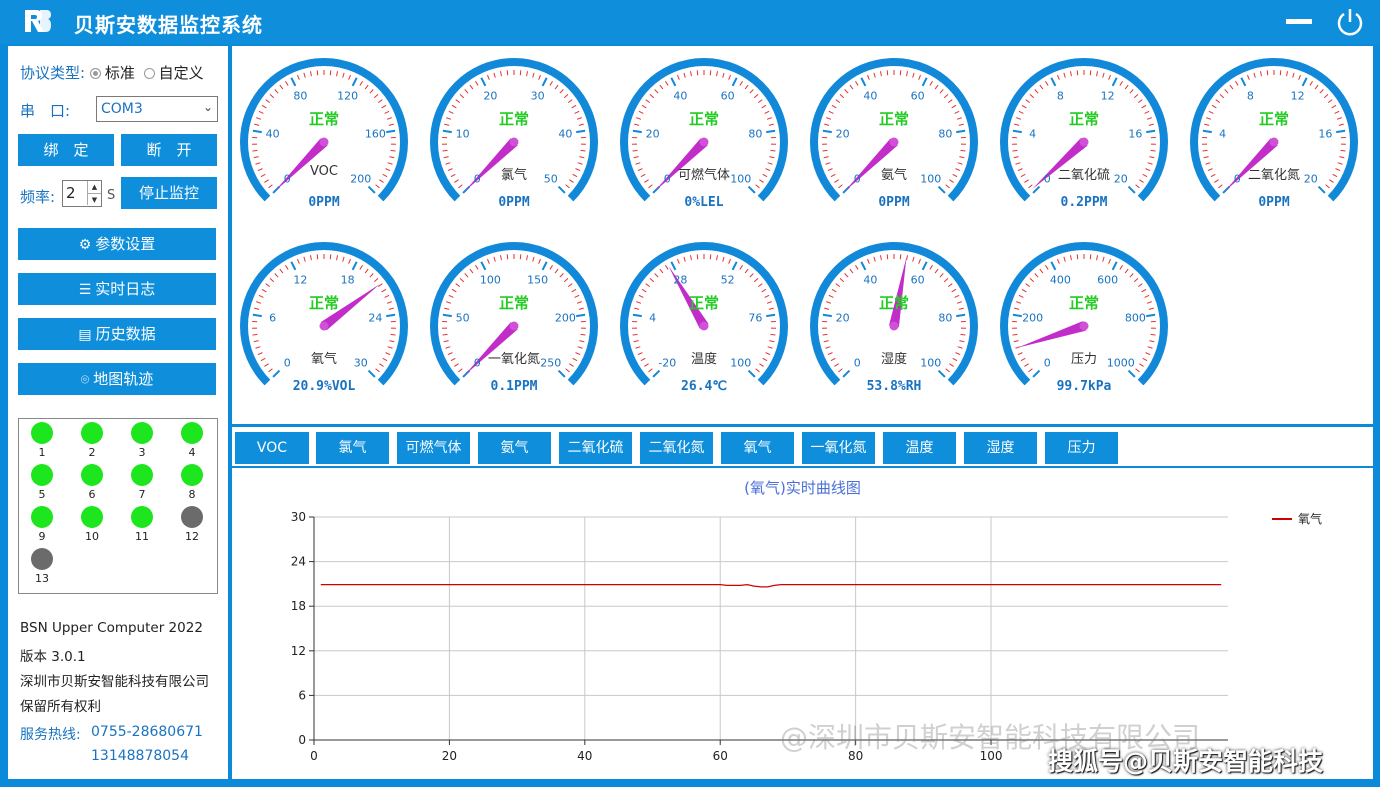 This screenshot has height=787, width=1380. What do you see at coordinates (667, 363) in the screenshot?
I see `gauge-tick-label: -20` at bounding box center [667, 363].